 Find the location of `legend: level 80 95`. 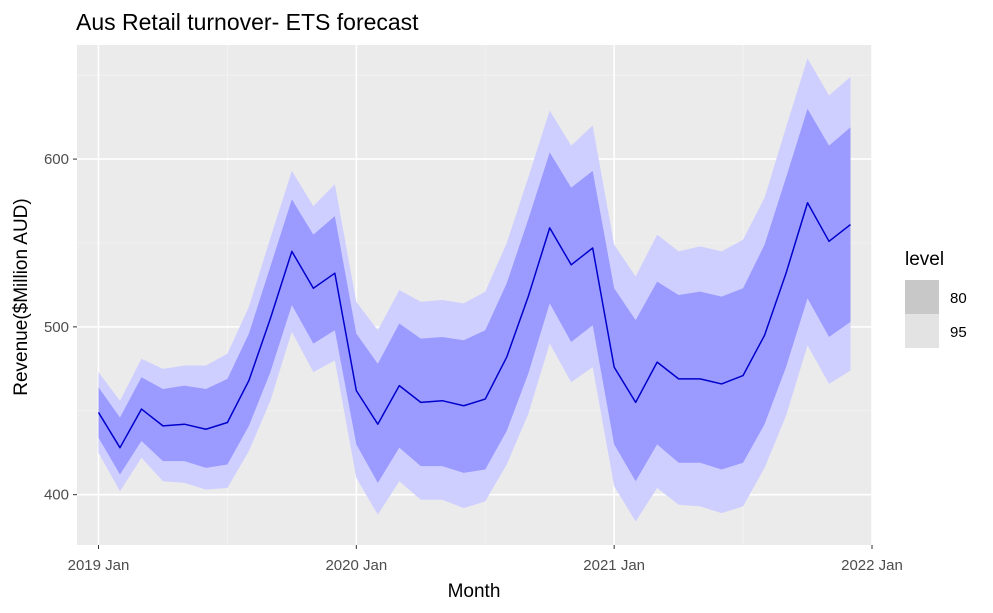

legend: level 80 95 is located at coordinates (936, 298).